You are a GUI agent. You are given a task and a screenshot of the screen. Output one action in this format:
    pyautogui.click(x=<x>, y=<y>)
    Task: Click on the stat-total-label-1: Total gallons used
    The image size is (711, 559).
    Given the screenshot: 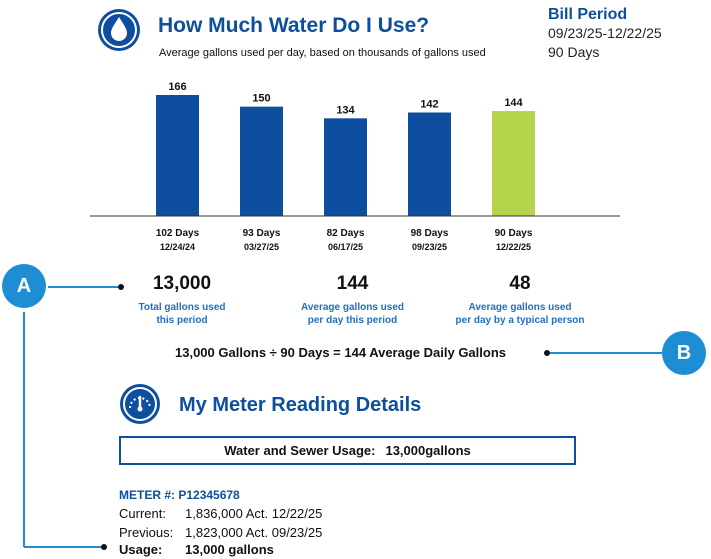 What is the action you would take?
    pyautogui.click(x=182, y=307)
    